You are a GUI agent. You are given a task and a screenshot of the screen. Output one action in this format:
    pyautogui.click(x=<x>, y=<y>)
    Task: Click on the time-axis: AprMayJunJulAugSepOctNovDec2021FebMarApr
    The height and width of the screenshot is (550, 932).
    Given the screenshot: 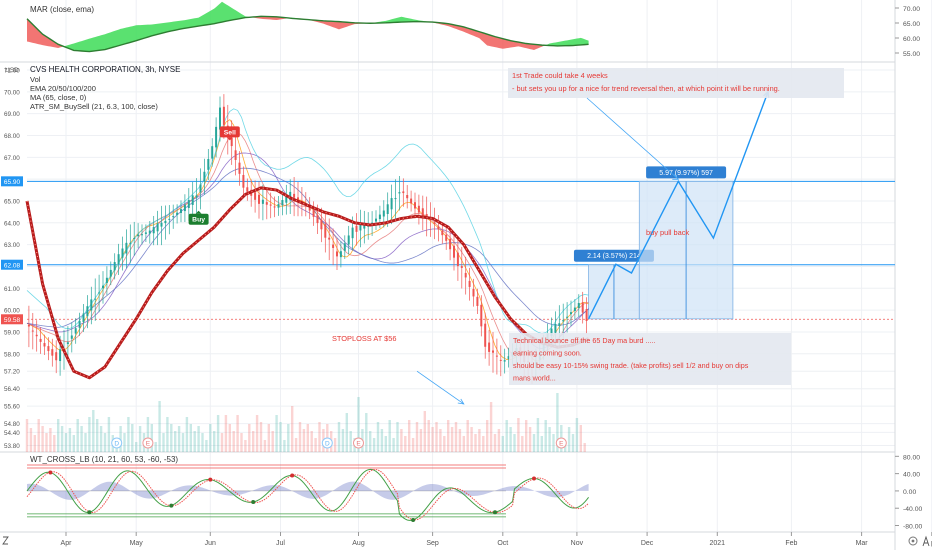 What is the action you would take?
    pyautogui.click(x=496, y=539)
    